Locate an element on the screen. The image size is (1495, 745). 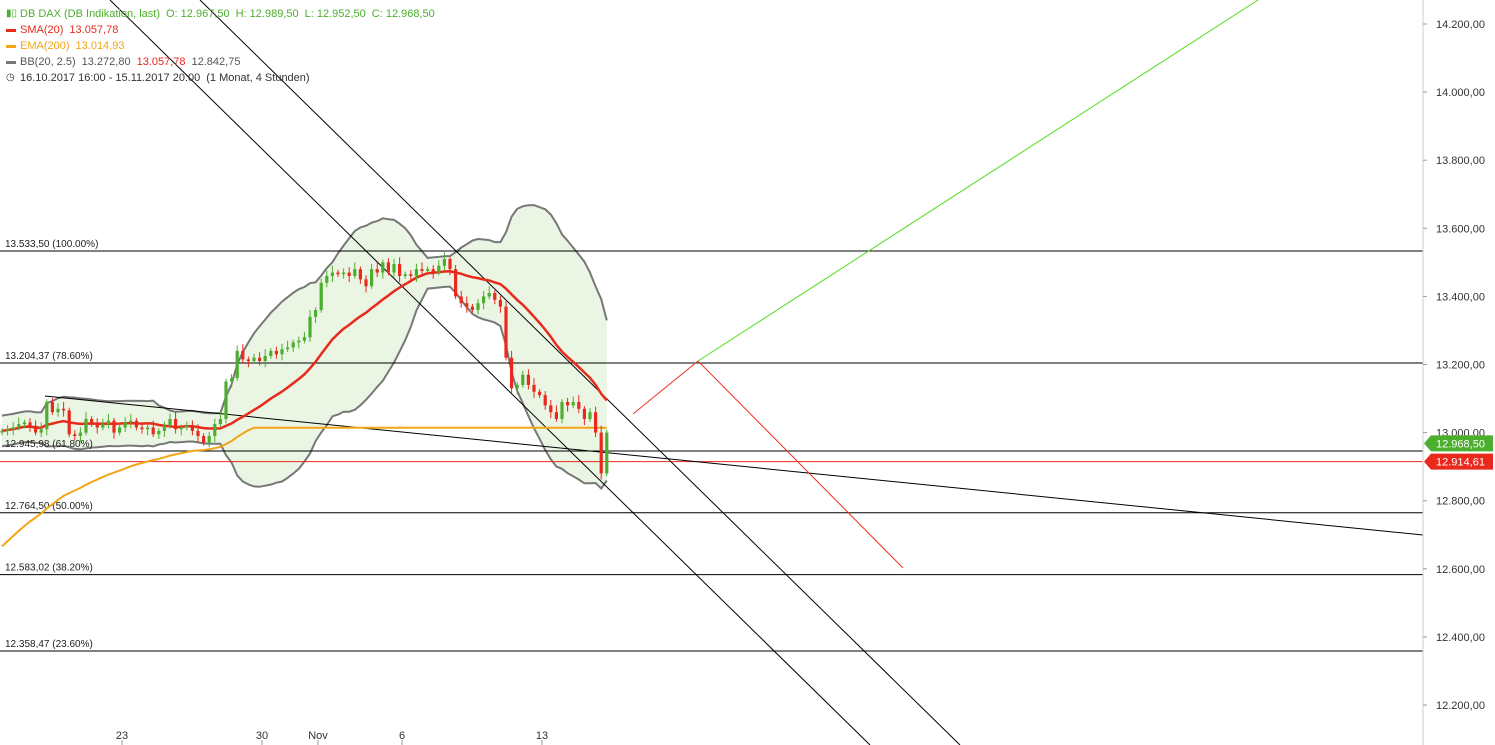
y-tick-label: 13.200,00 is located at coordinates (1460, 366).